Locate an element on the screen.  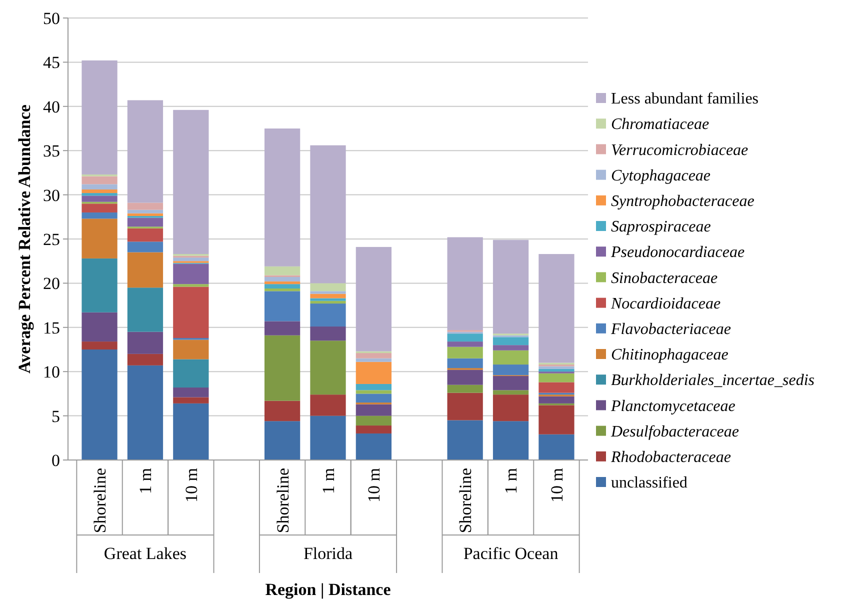
y-tick-label: 5 is located at coordinates (56, 416).